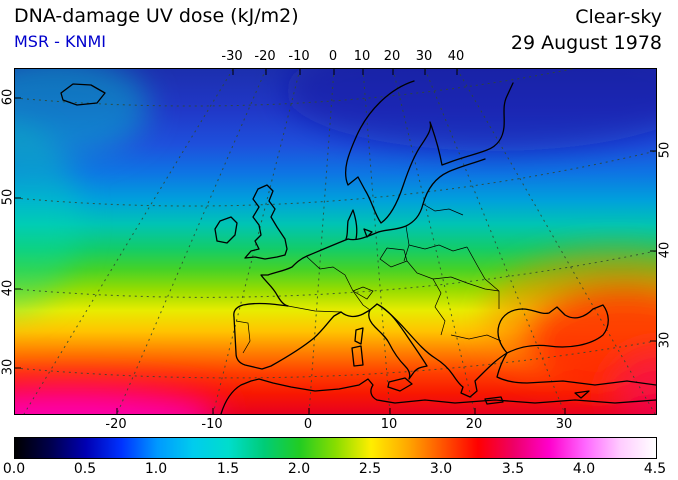 This screenshot has height=480, width=678. What do you see at coordinates (156, 469) in the screenshot?
I see `colorbar-tick-label: 1.0` at bounding box center [156, 469].